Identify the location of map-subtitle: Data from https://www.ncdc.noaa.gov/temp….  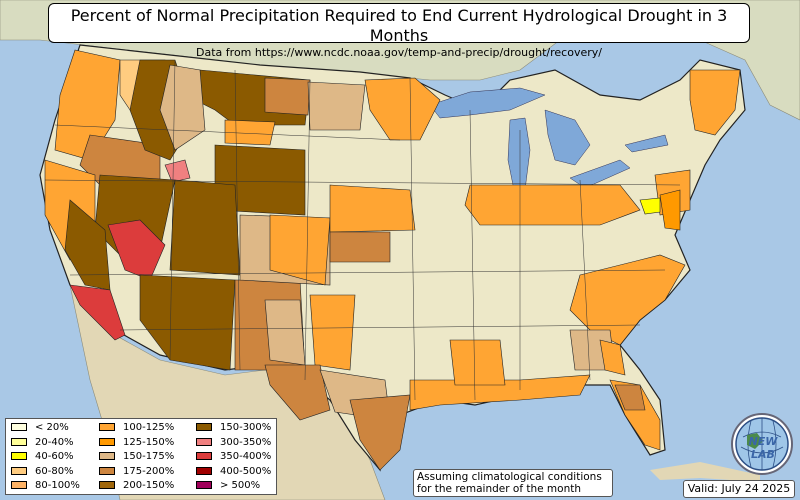
(399, 52).